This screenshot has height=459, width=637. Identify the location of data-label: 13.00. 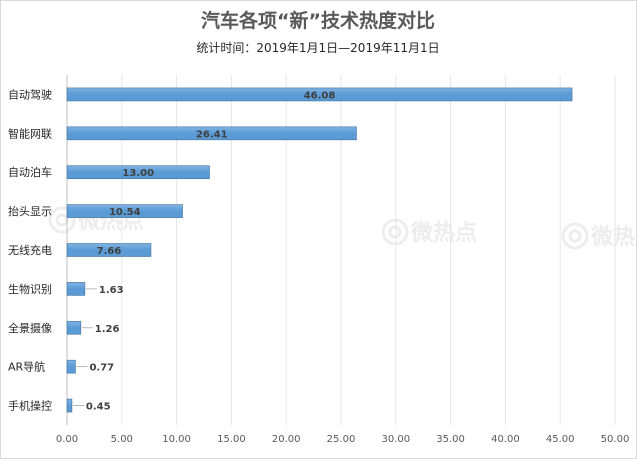
(138, 173).